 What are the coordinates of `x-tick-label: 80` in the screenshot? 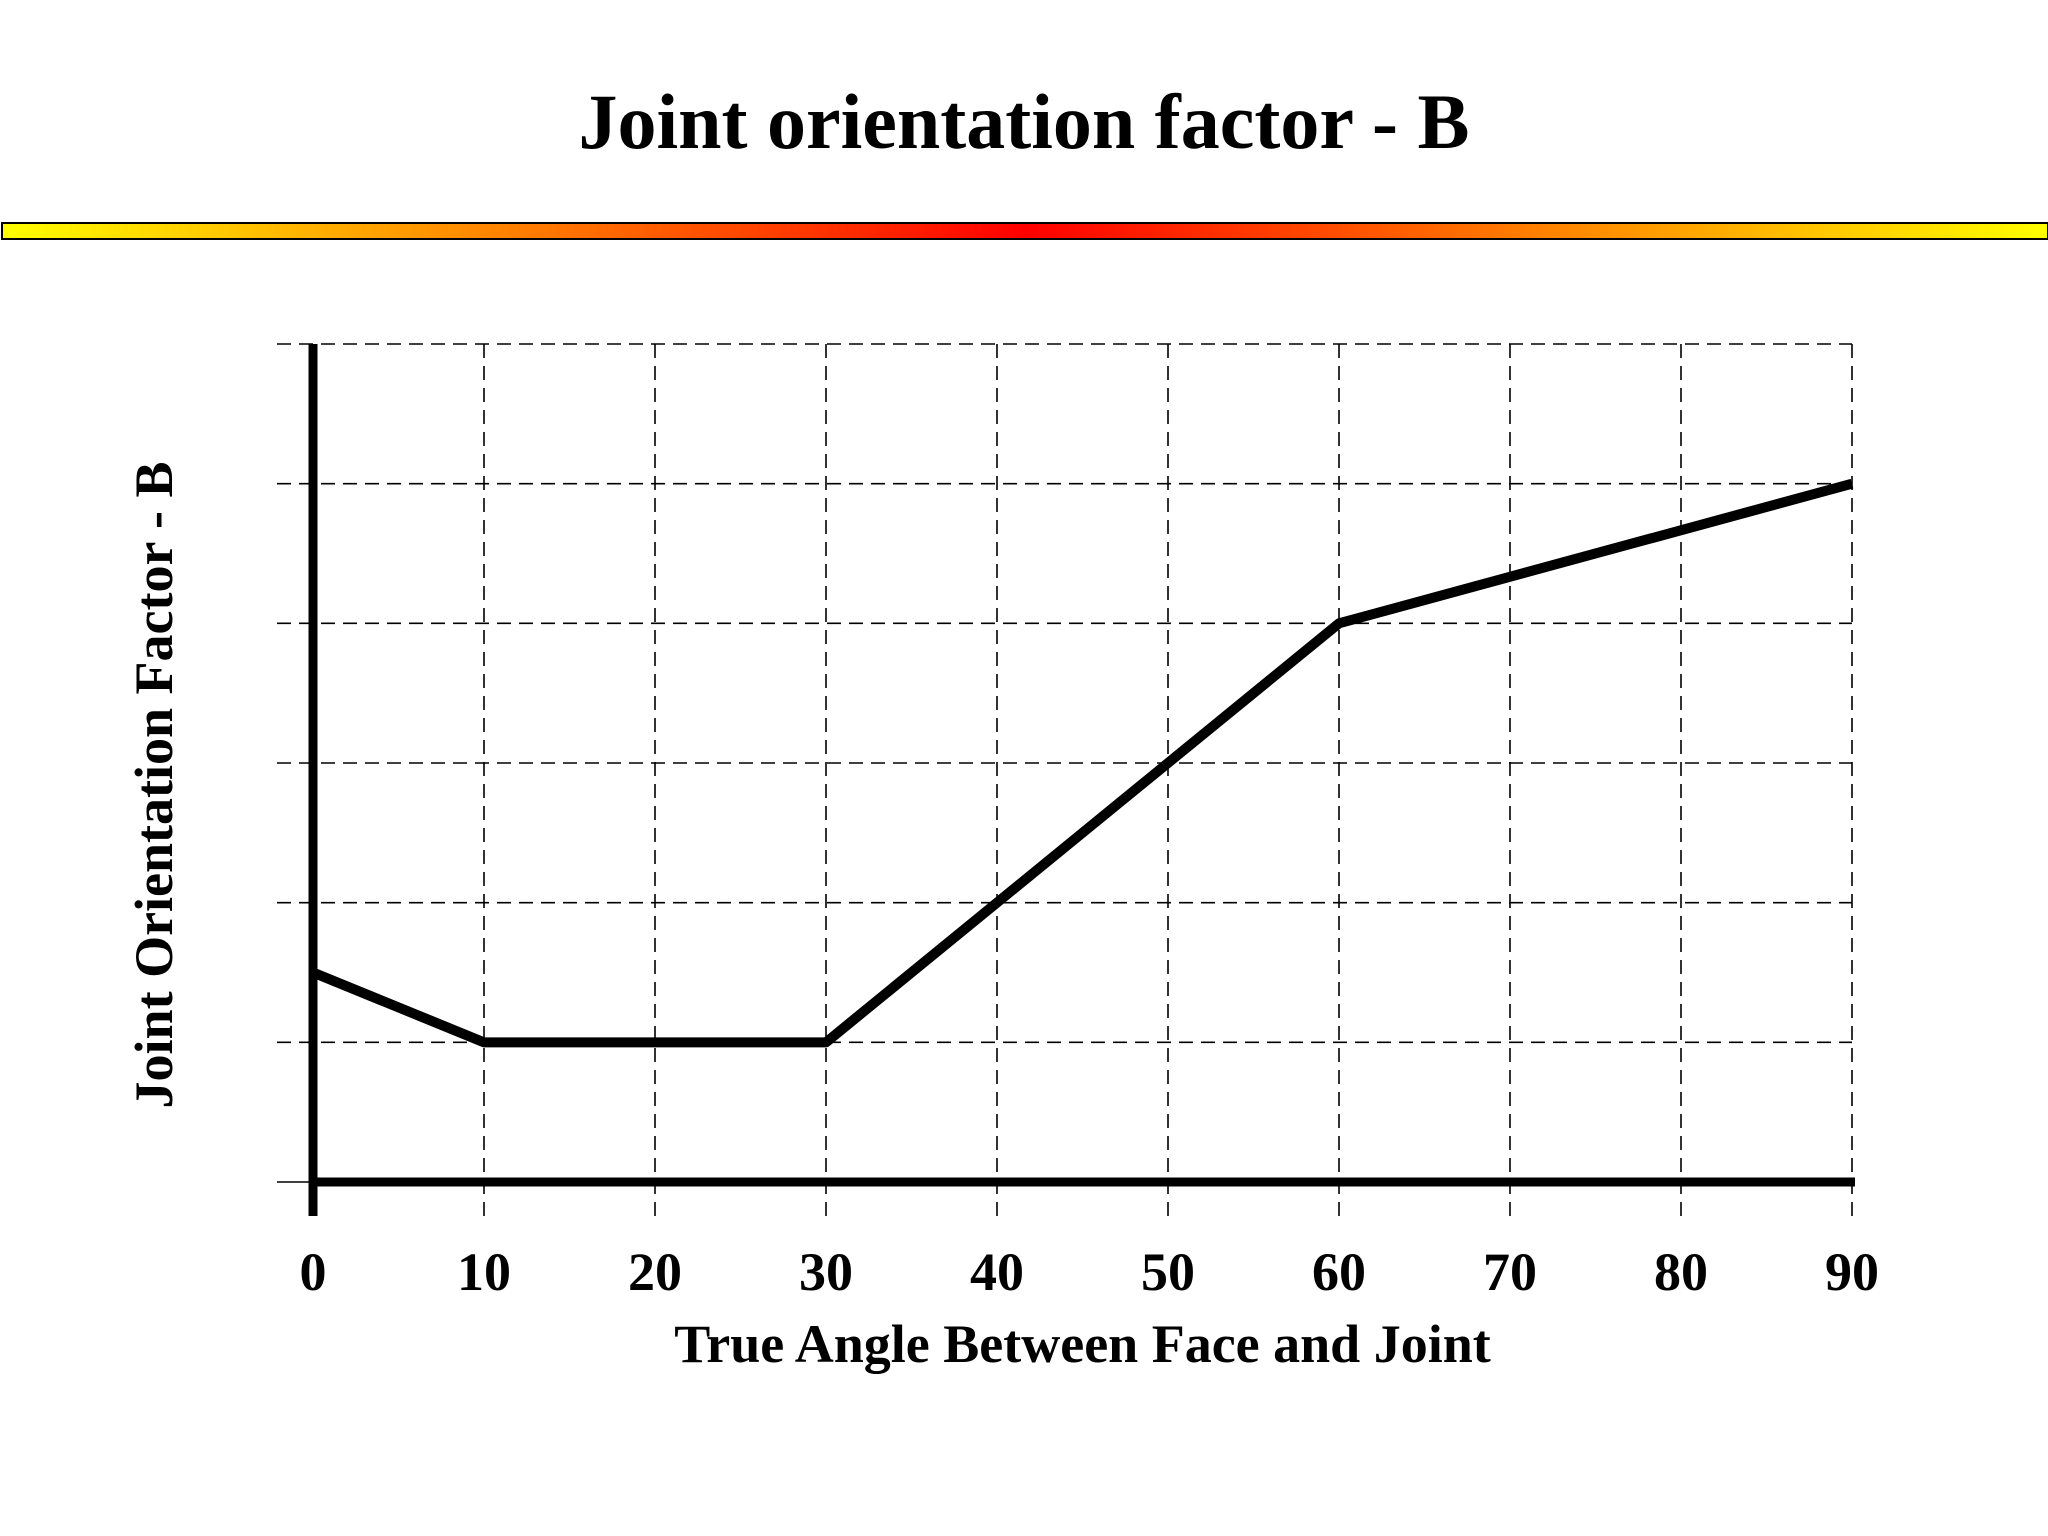 It's located at (1681, 1272).